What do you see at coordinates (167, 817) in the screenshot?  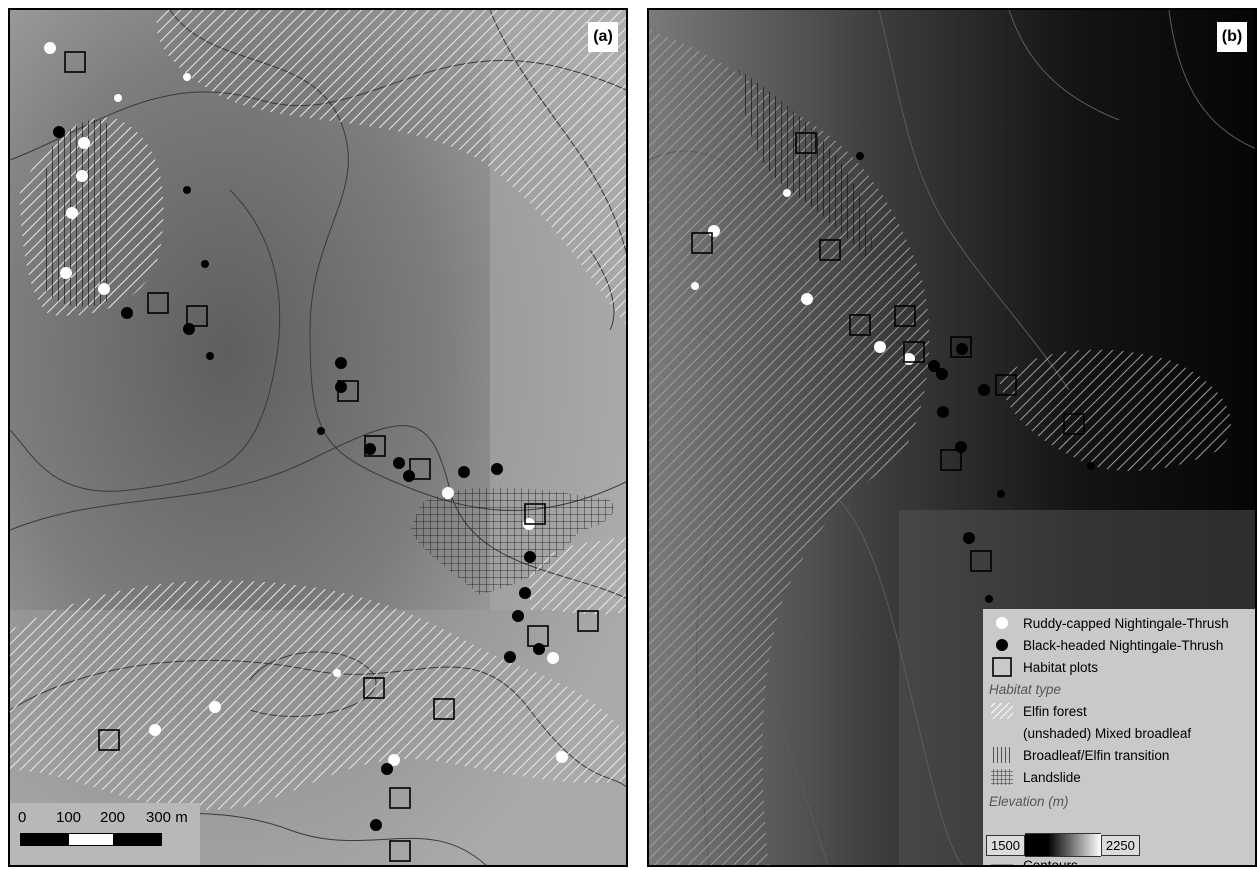 I see `scale-label-300: 300 m` at bounding box center [167, 817].